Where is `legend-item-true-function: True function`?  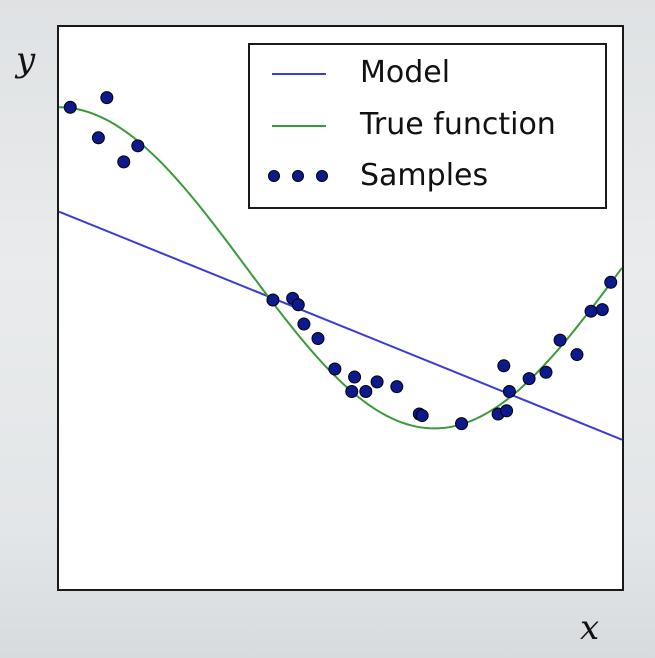 legend-item-true-function: True function is located at coordinates (427, 125).